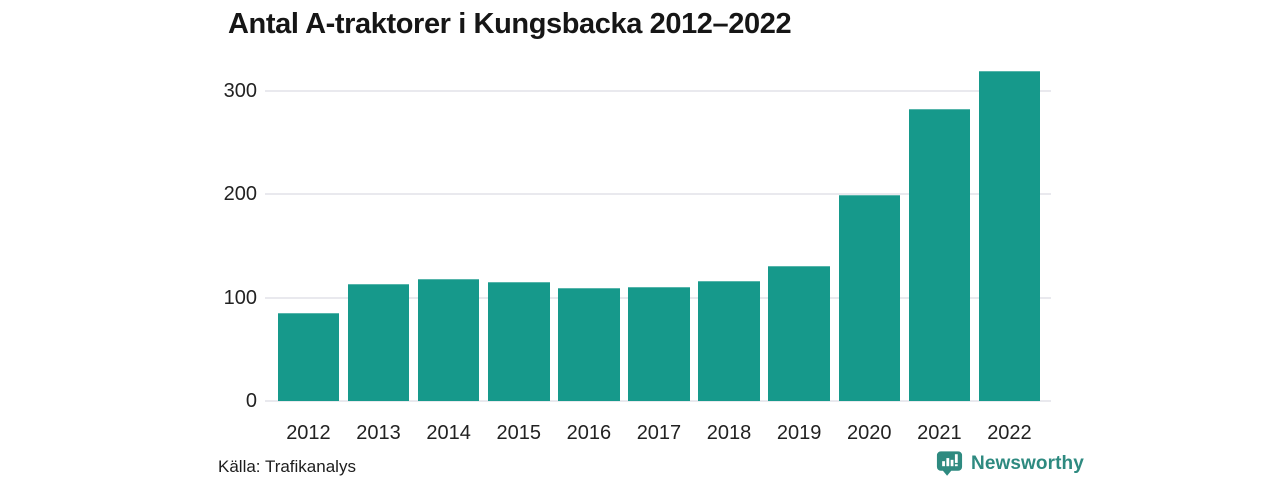  What do you see at coordinates (378, 433) in the screenshot?
I see `x-axis-tick-label: 2013` at bounding box center [378, 433].